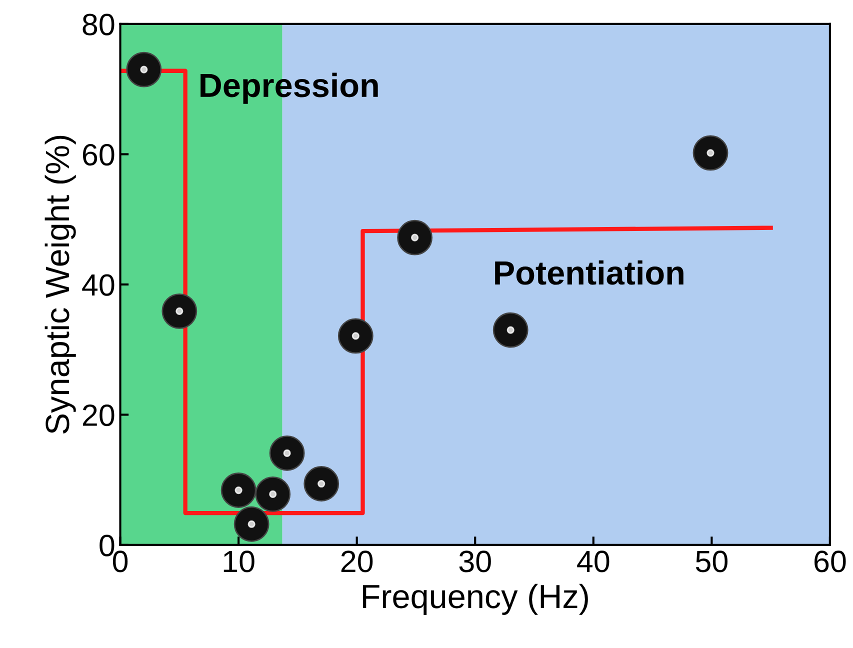 This screenshot has width=853, height=648. Describe the element at coordinates (98, 415) in the screenshot. I see `y-tick-label: 20` at that location.